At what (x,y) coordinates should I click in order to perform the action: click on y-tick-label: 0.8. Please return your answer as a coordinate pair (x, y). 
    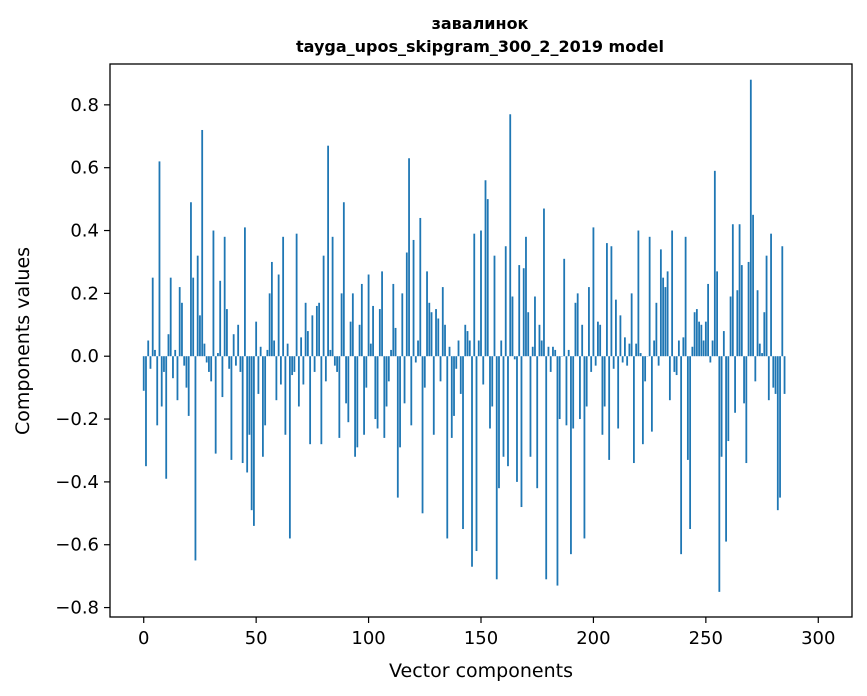
    Looking at the image, I should click on (84, 105).